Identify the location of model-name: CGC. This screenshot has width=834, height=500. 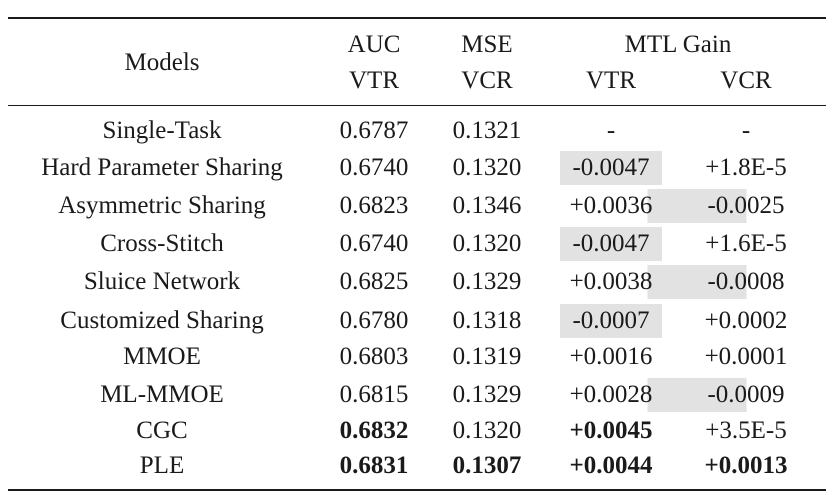
(162, 430).